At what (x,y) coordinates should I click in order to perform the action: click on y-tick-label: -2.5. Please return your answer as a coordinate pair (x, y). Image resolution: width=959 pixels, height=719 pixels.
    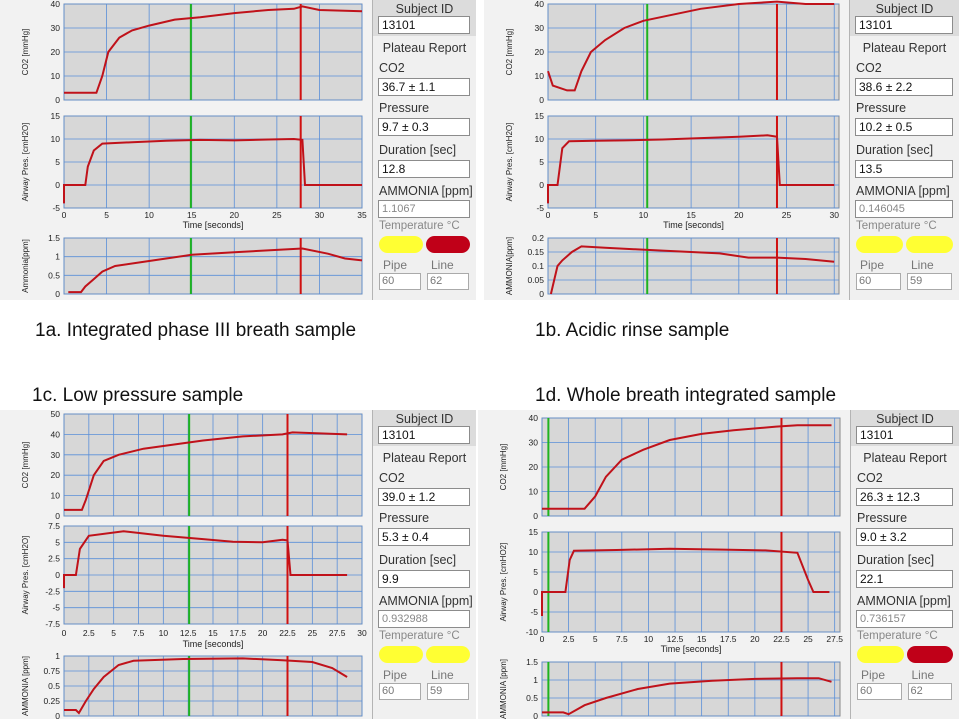
    Looking at the image, I should click on (52, 591).